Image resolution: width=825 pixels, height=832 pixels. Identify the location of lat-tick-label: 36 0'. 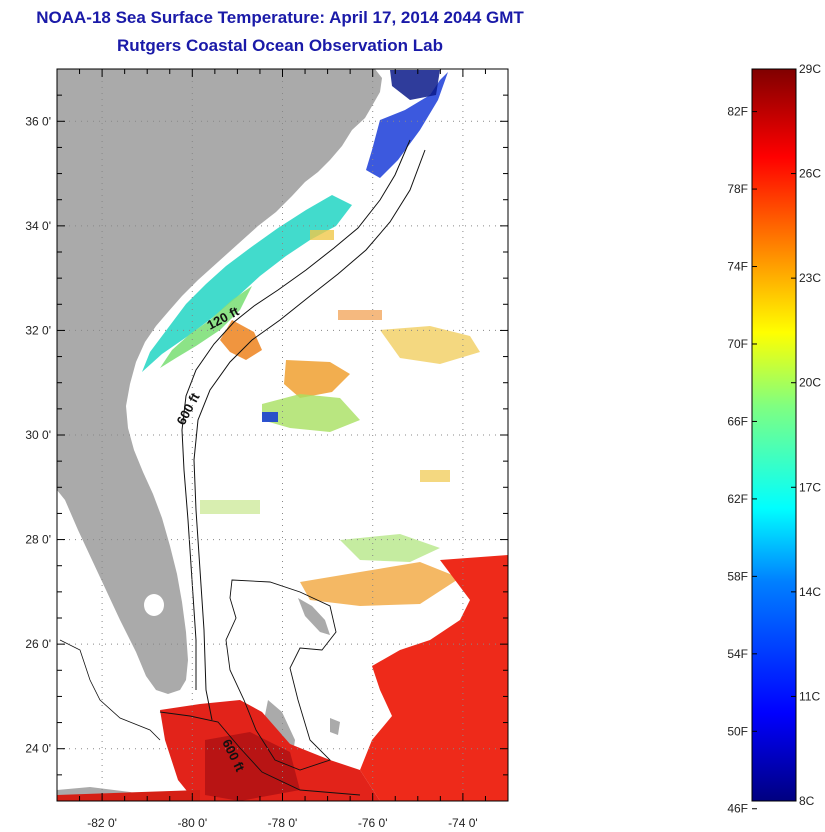
(38, 121).